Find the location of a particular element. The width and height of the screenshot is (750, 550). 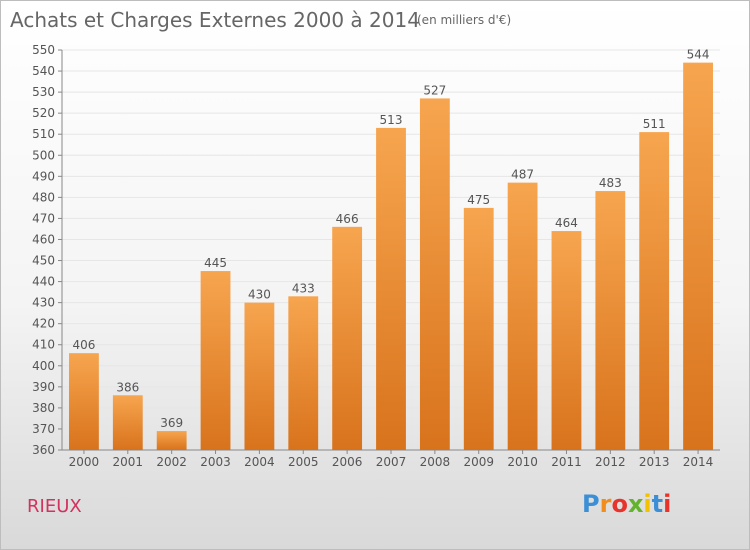

x-tick-label-2000: 2000 is located at coordinates (84, 462).